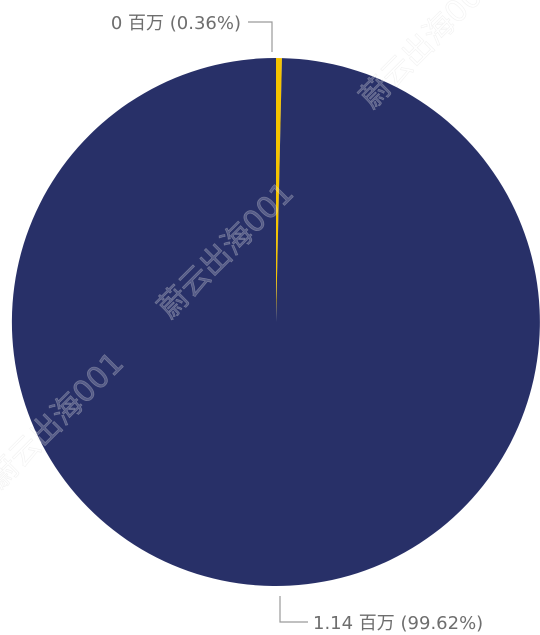 The height and width of the screenshot is (635, 540). I want to click on slice-label-small: 0 百万 (0.36%), so click(176, 23).